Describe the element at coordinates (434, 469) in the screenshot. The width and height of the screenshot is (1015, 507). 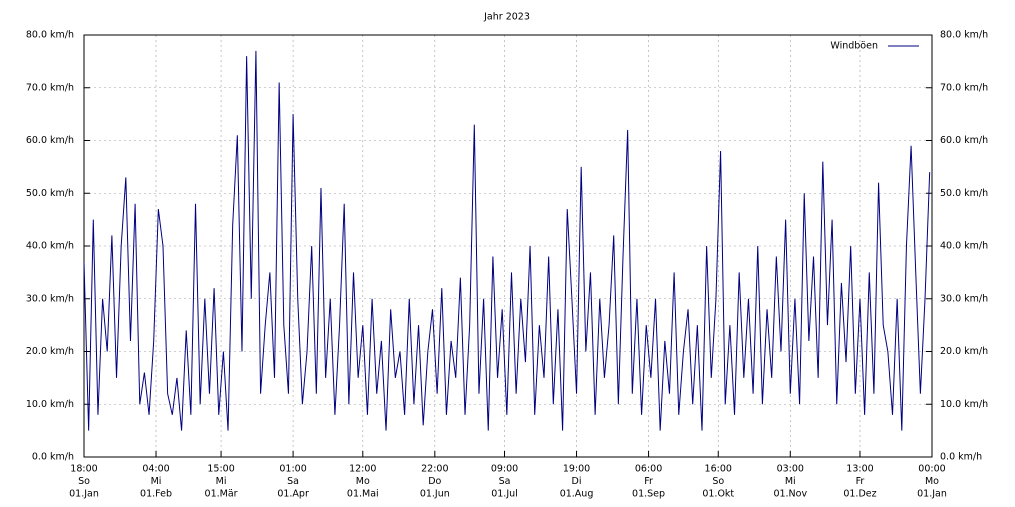
I see `x-tick-label: 22:00` at that location.